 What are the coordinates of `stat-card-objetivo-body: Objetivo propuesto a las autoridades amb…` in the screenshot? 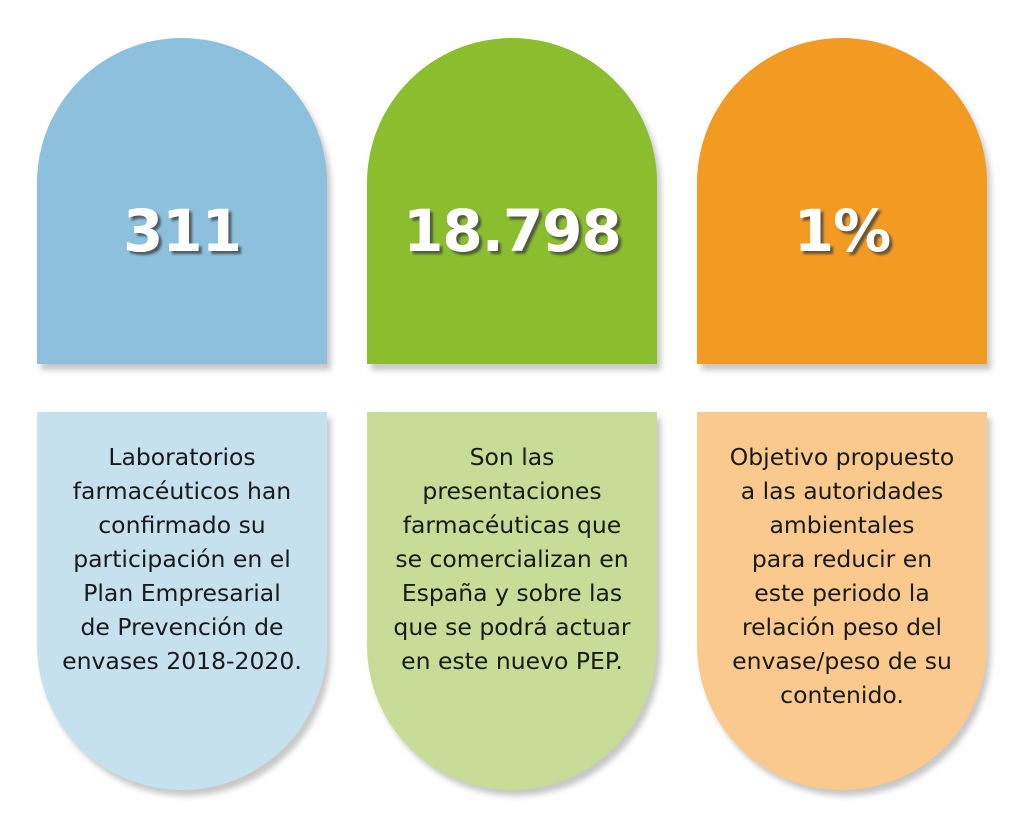 It's located at (842, 601).